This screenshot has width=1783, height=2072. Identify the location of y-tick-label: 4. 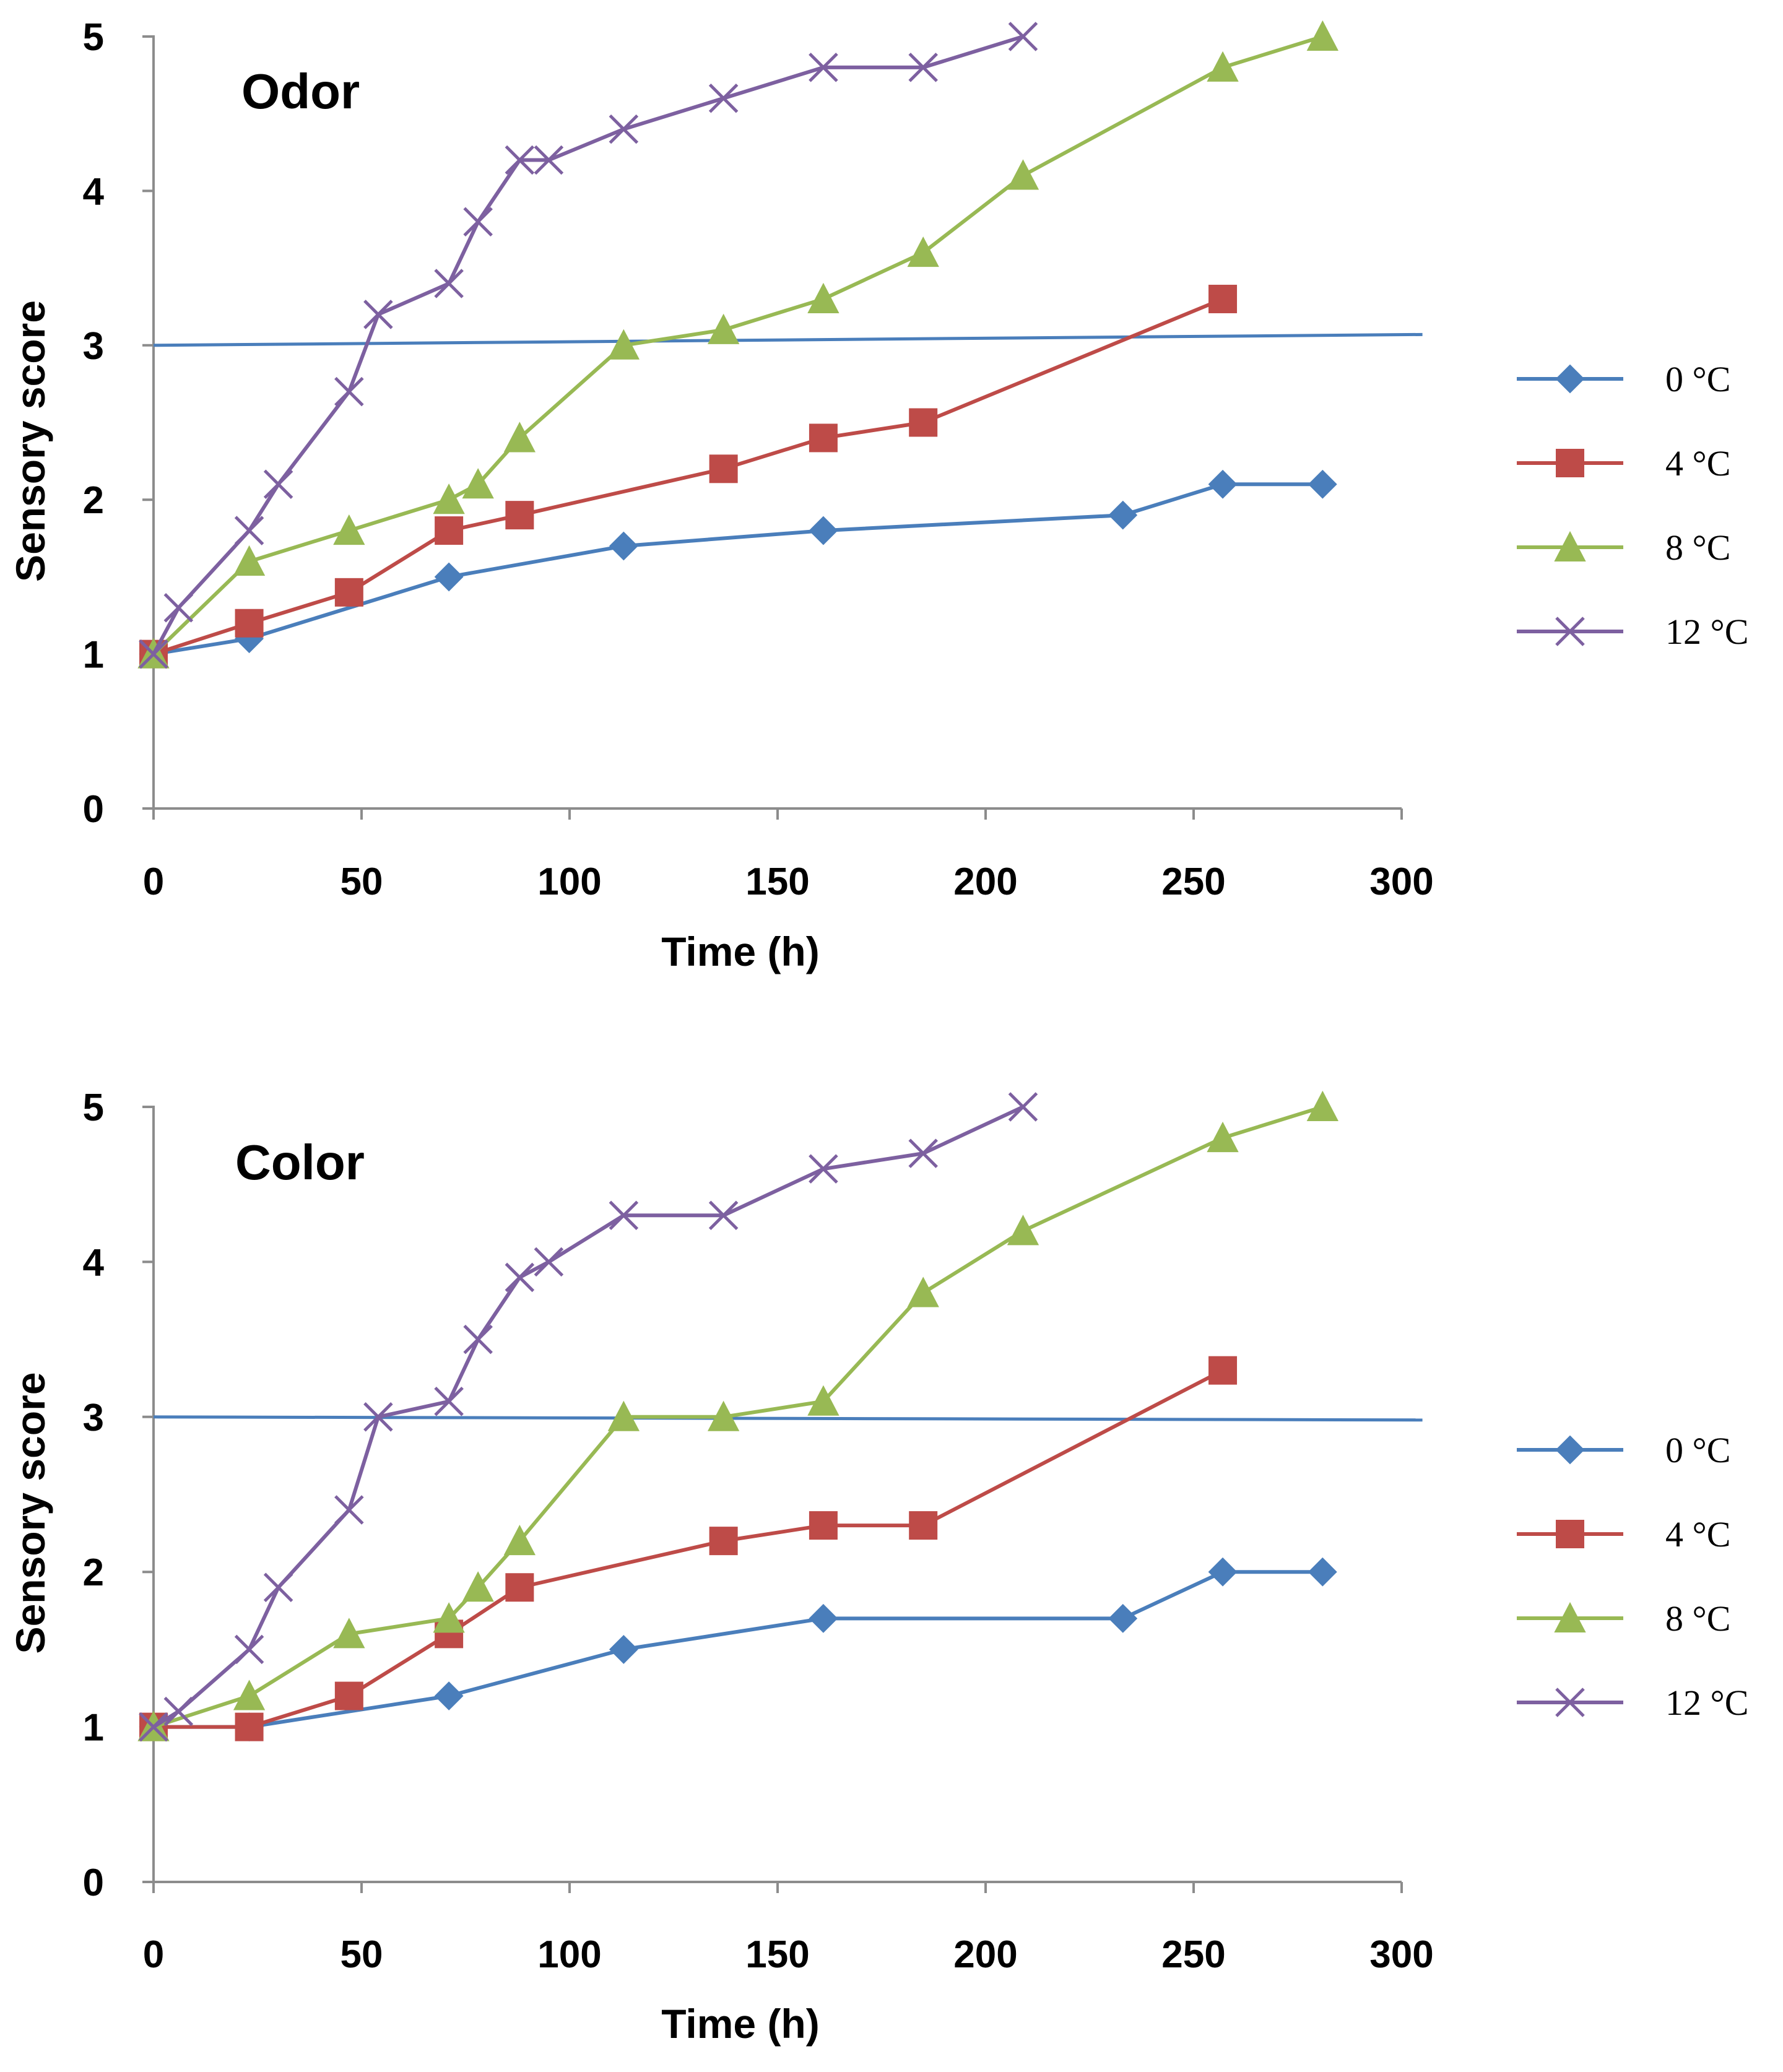
(94, 191).